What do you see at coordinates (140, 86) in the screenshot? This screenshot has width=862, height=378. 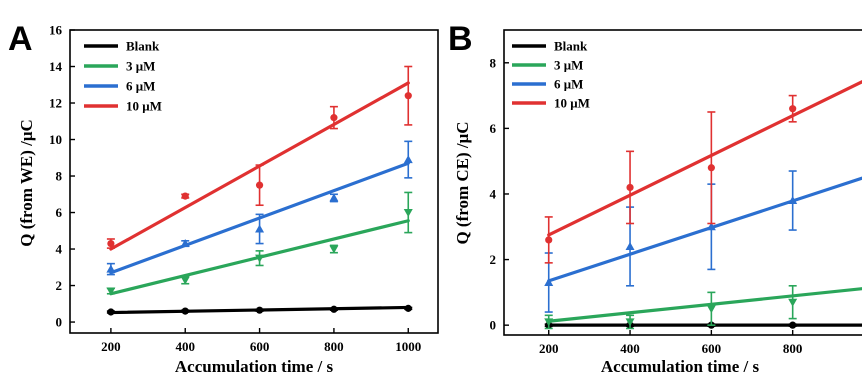 I see `panel-a-legend-label: 6 μM` at bounding box center [140, 86].